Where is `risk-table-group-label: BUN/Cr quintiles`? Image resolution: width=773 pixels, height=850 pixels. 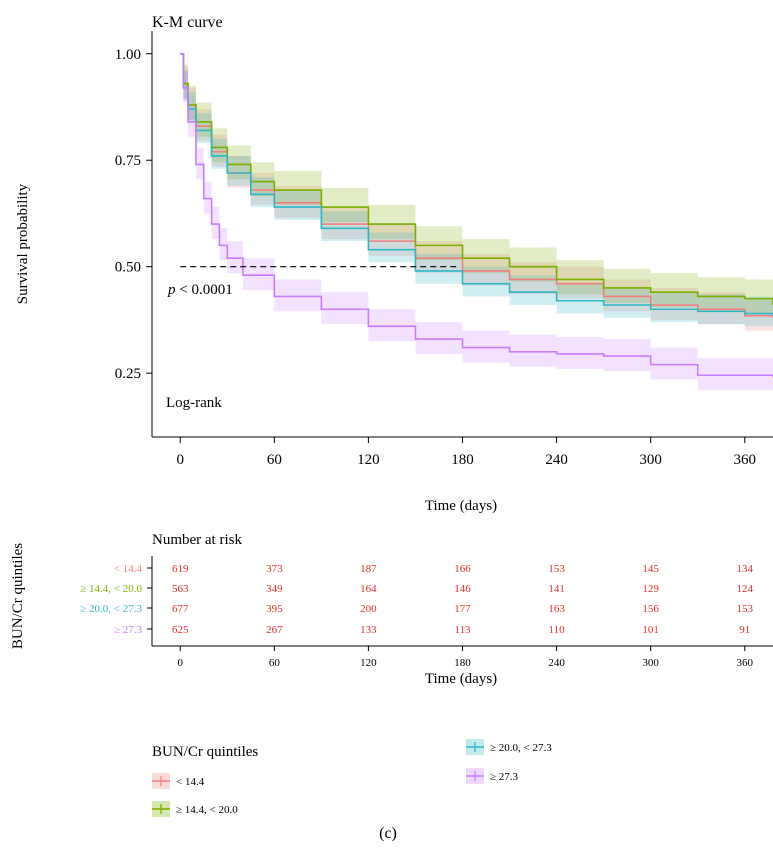
risk-table-group-label: BUN/Cr quintiles is located at coordinates (18, 596).